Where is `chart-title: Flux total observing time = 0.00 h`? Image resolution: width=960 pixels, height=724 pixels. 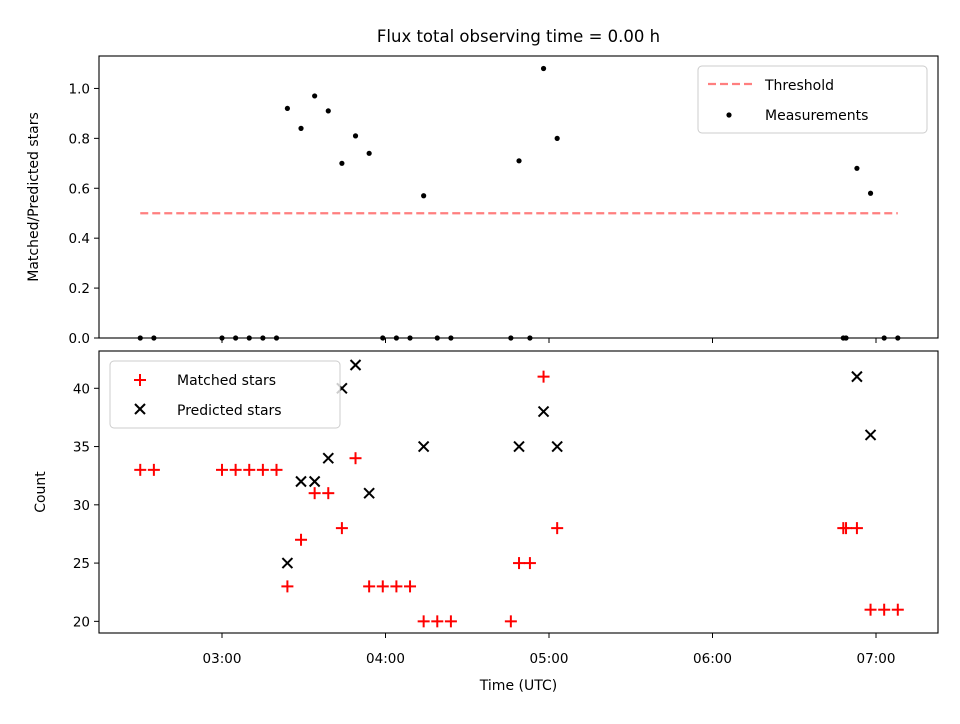 chart-title: Flux total observing time = 0.00 h is located at coordinates (518, 36).